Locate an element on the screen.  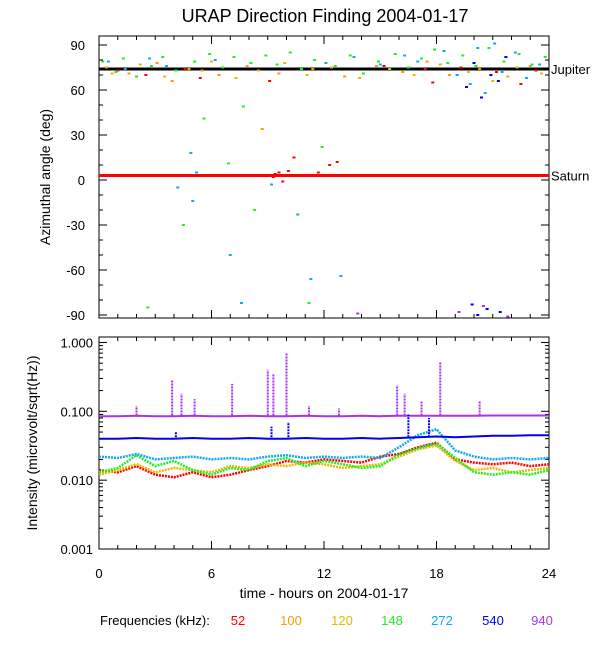
legend-item-100: 100 is located at coordinates (291, 620).